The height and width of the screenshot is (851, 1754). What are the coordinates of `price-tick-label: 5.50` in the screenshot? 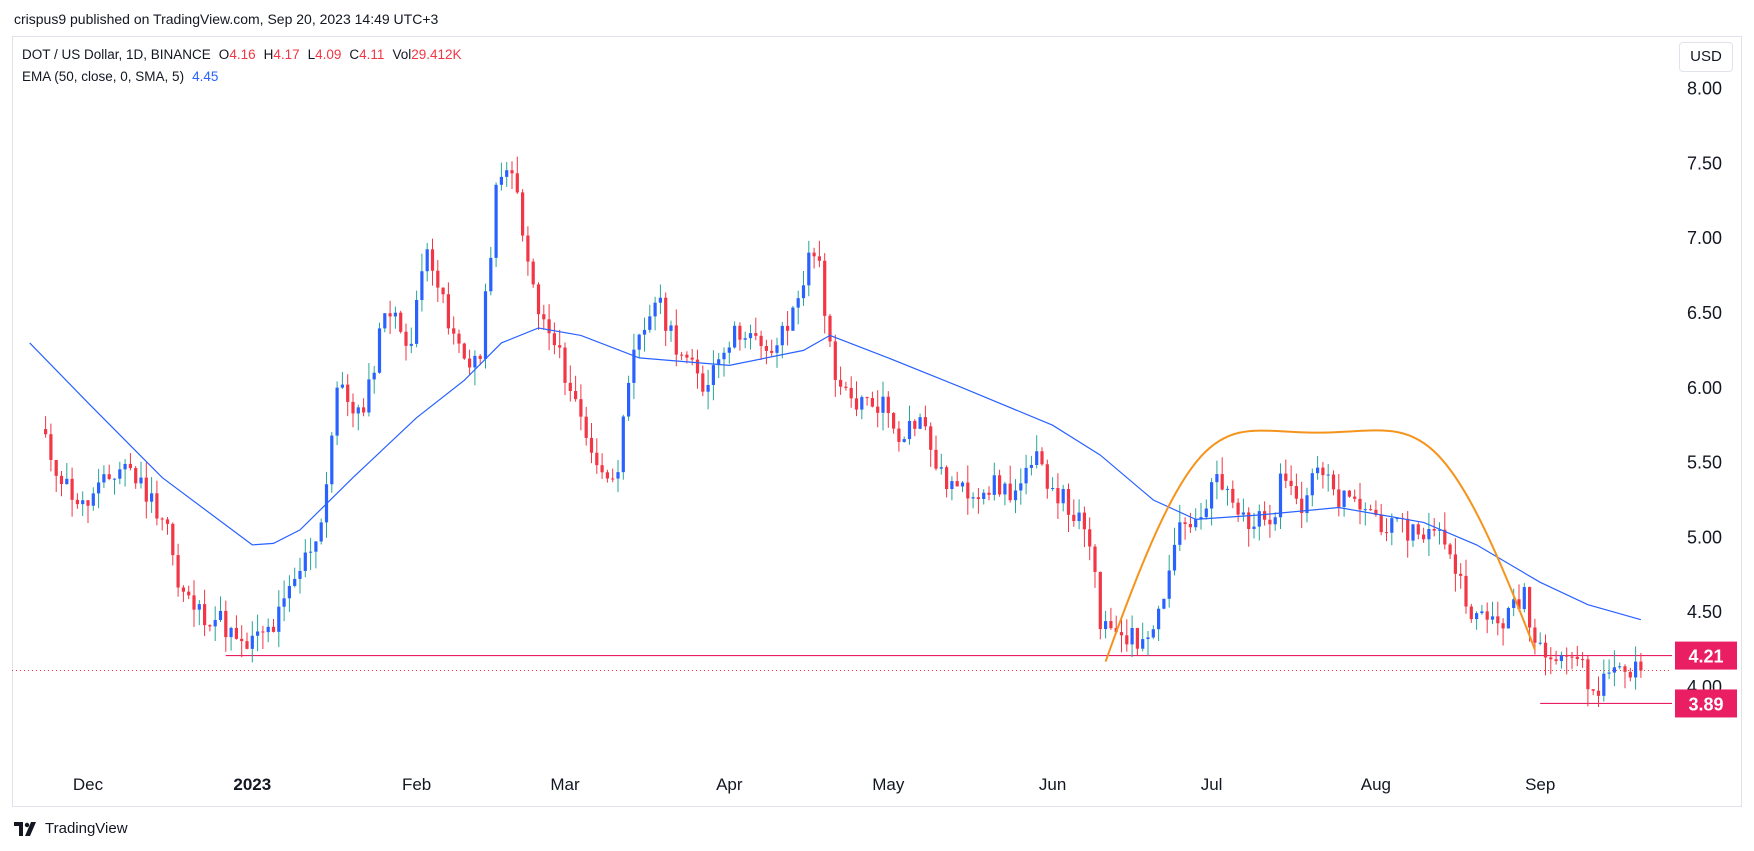 It's located at (1704, 463).